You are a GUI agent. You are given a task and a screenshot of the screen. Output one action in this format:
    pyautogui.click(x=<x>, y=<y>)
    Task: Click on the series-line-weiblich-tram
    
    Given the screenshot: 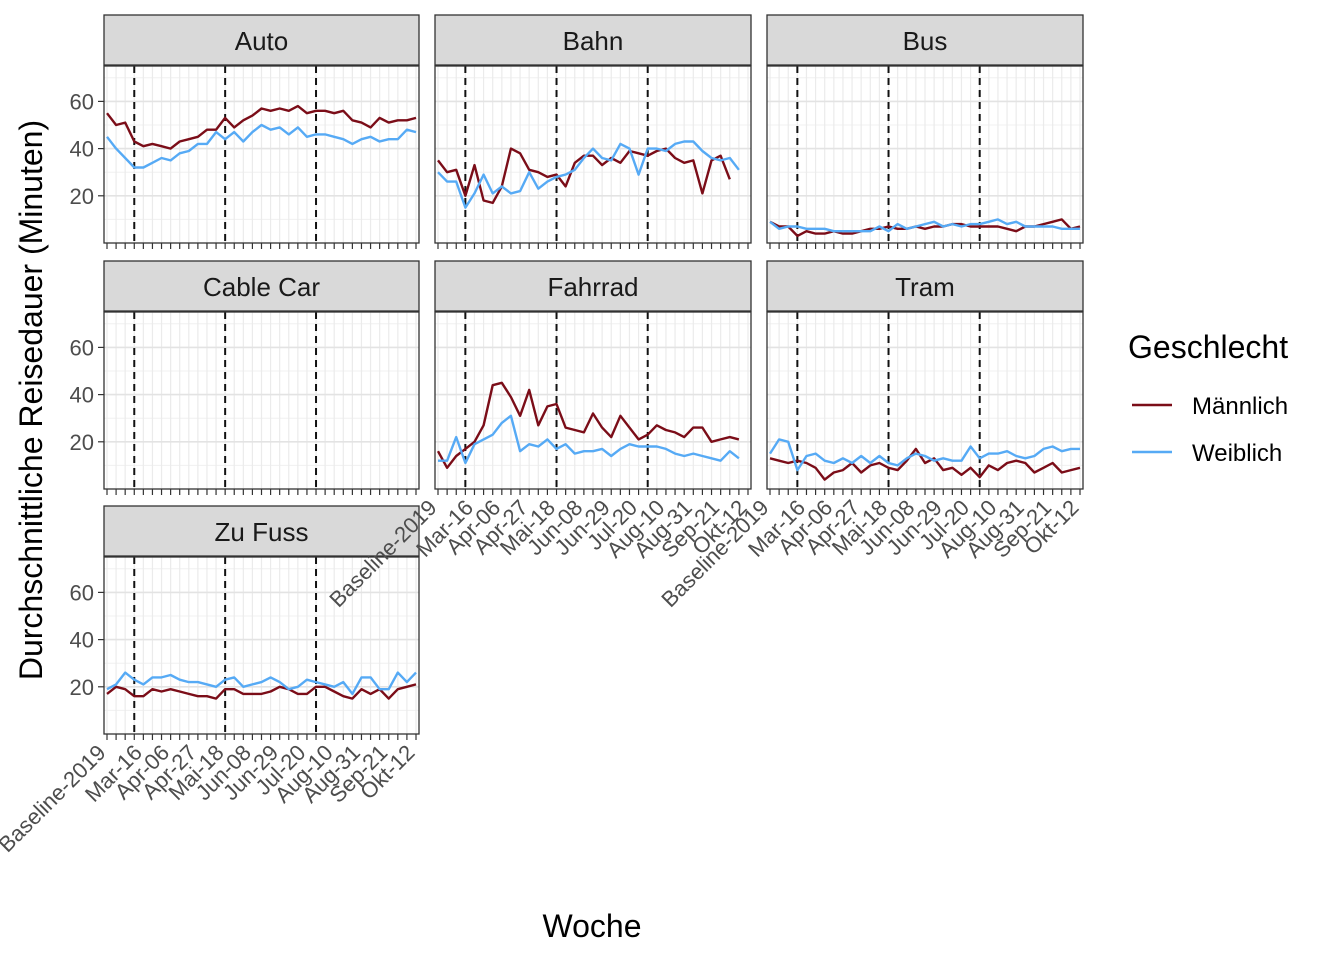 What is the action you would take?
    pyautogui.click(x=924, y=455)
    